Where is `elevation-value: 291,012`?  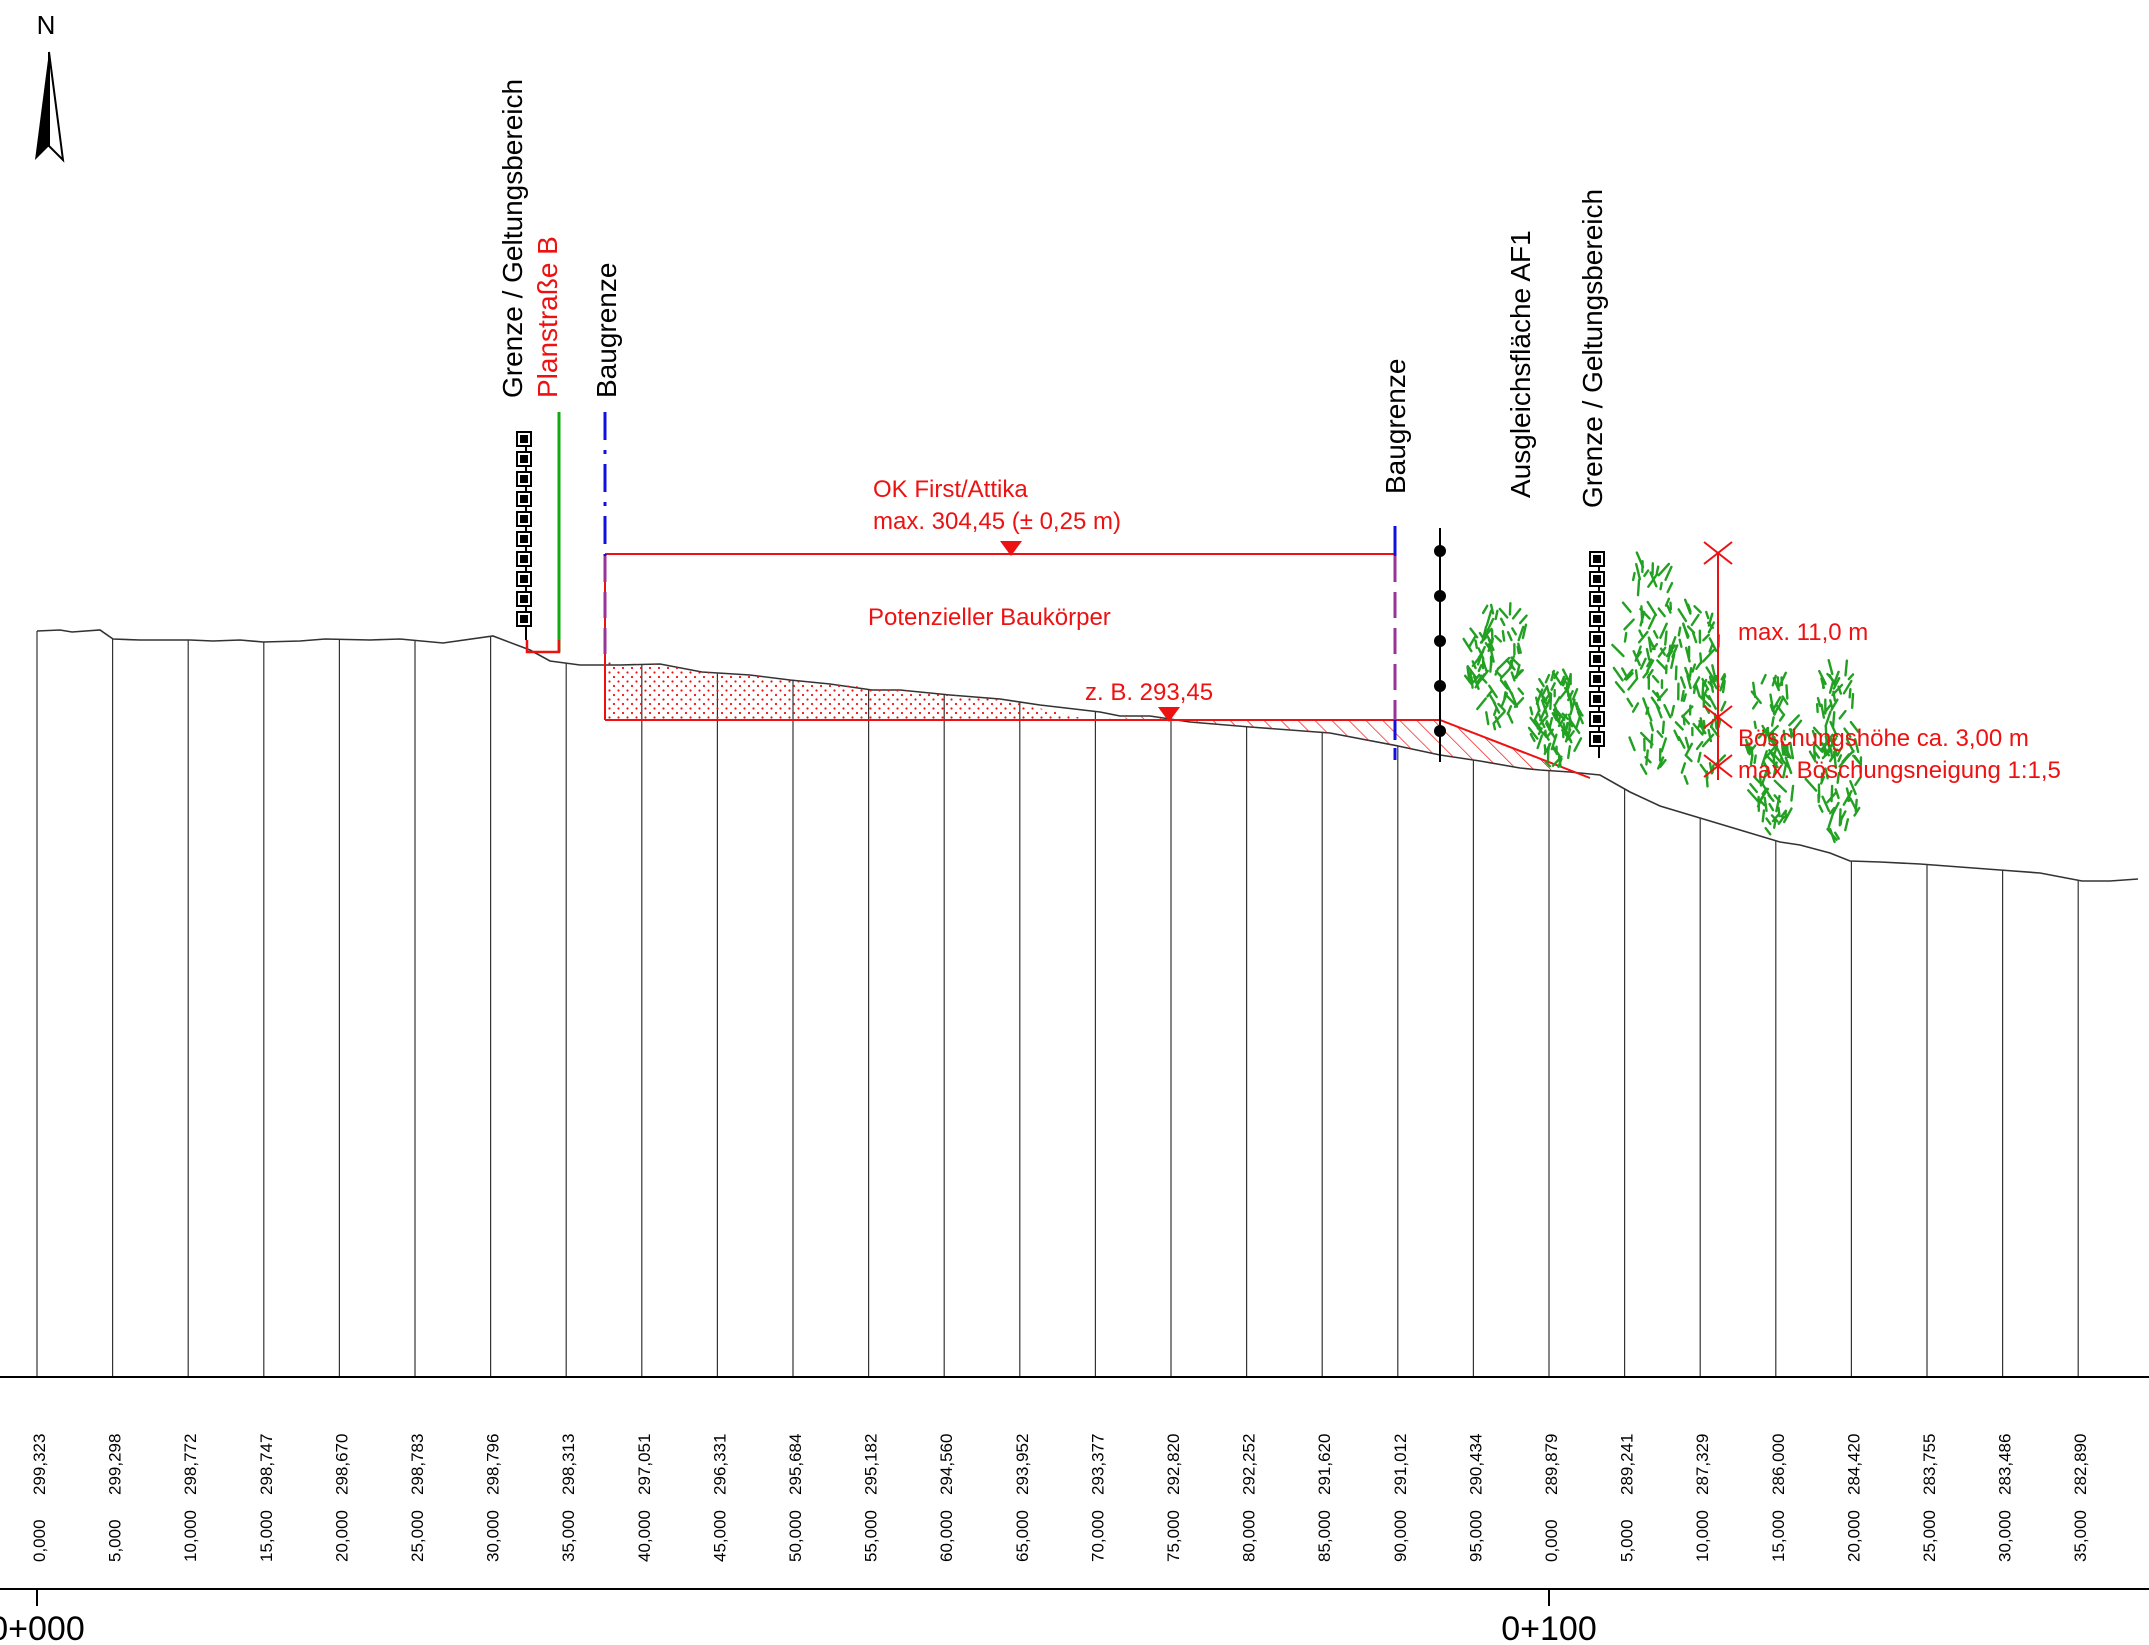 elevation-value: 291,012 is located at coordinates (1400, 1464).